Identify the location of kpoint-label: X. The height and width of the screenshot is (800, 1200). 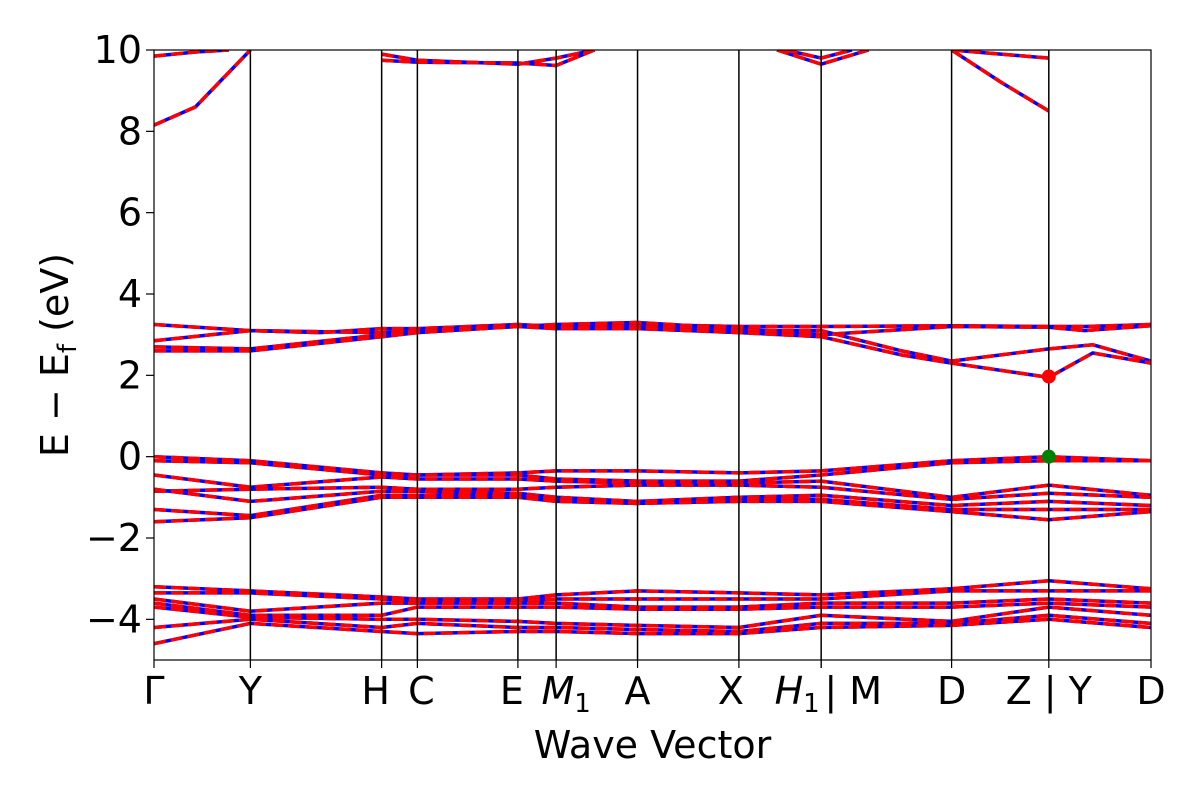
(731, 691).